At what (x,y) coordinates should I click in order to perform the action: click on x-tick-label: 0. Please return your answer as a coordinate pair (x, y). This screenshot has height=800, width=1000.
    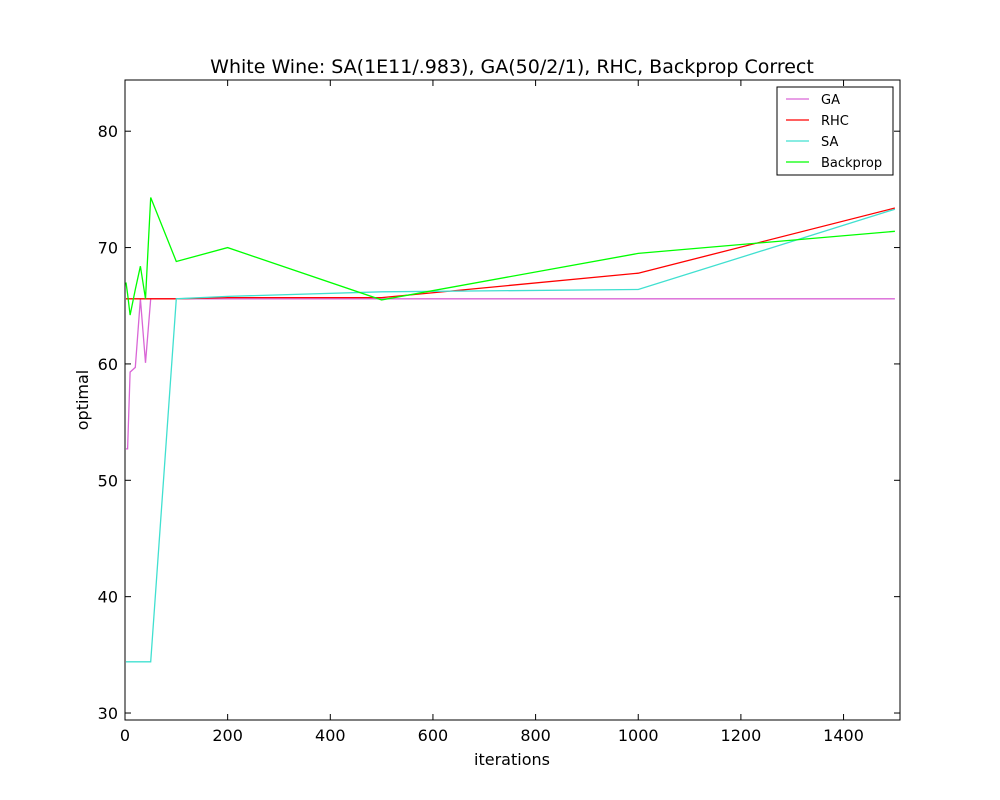
    Looking at the image, I should click on (125, 735).